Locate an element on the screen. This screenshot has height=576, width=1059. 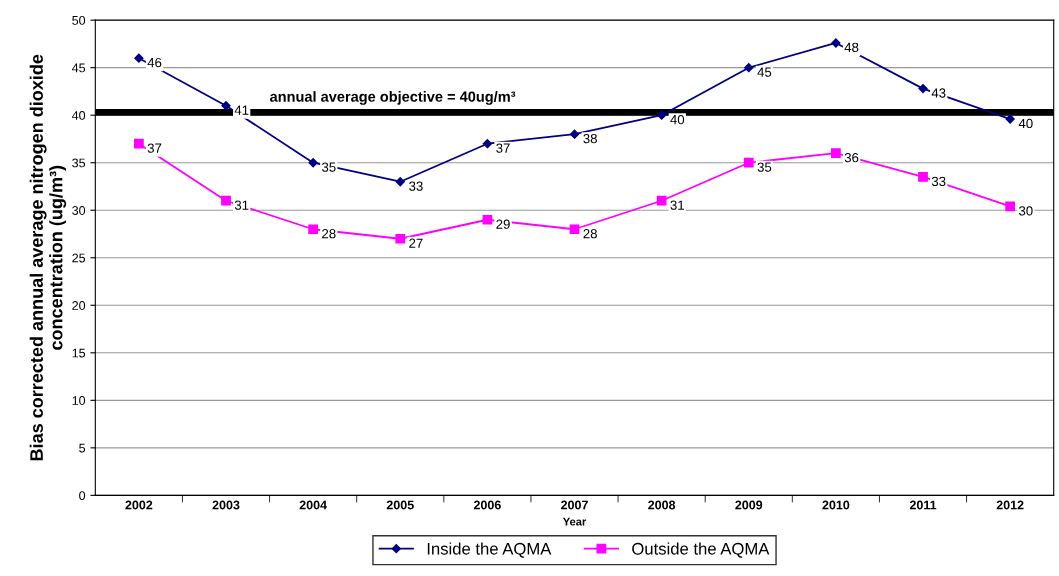
y-tick-label: 20 is located at coordinates (79, 305).